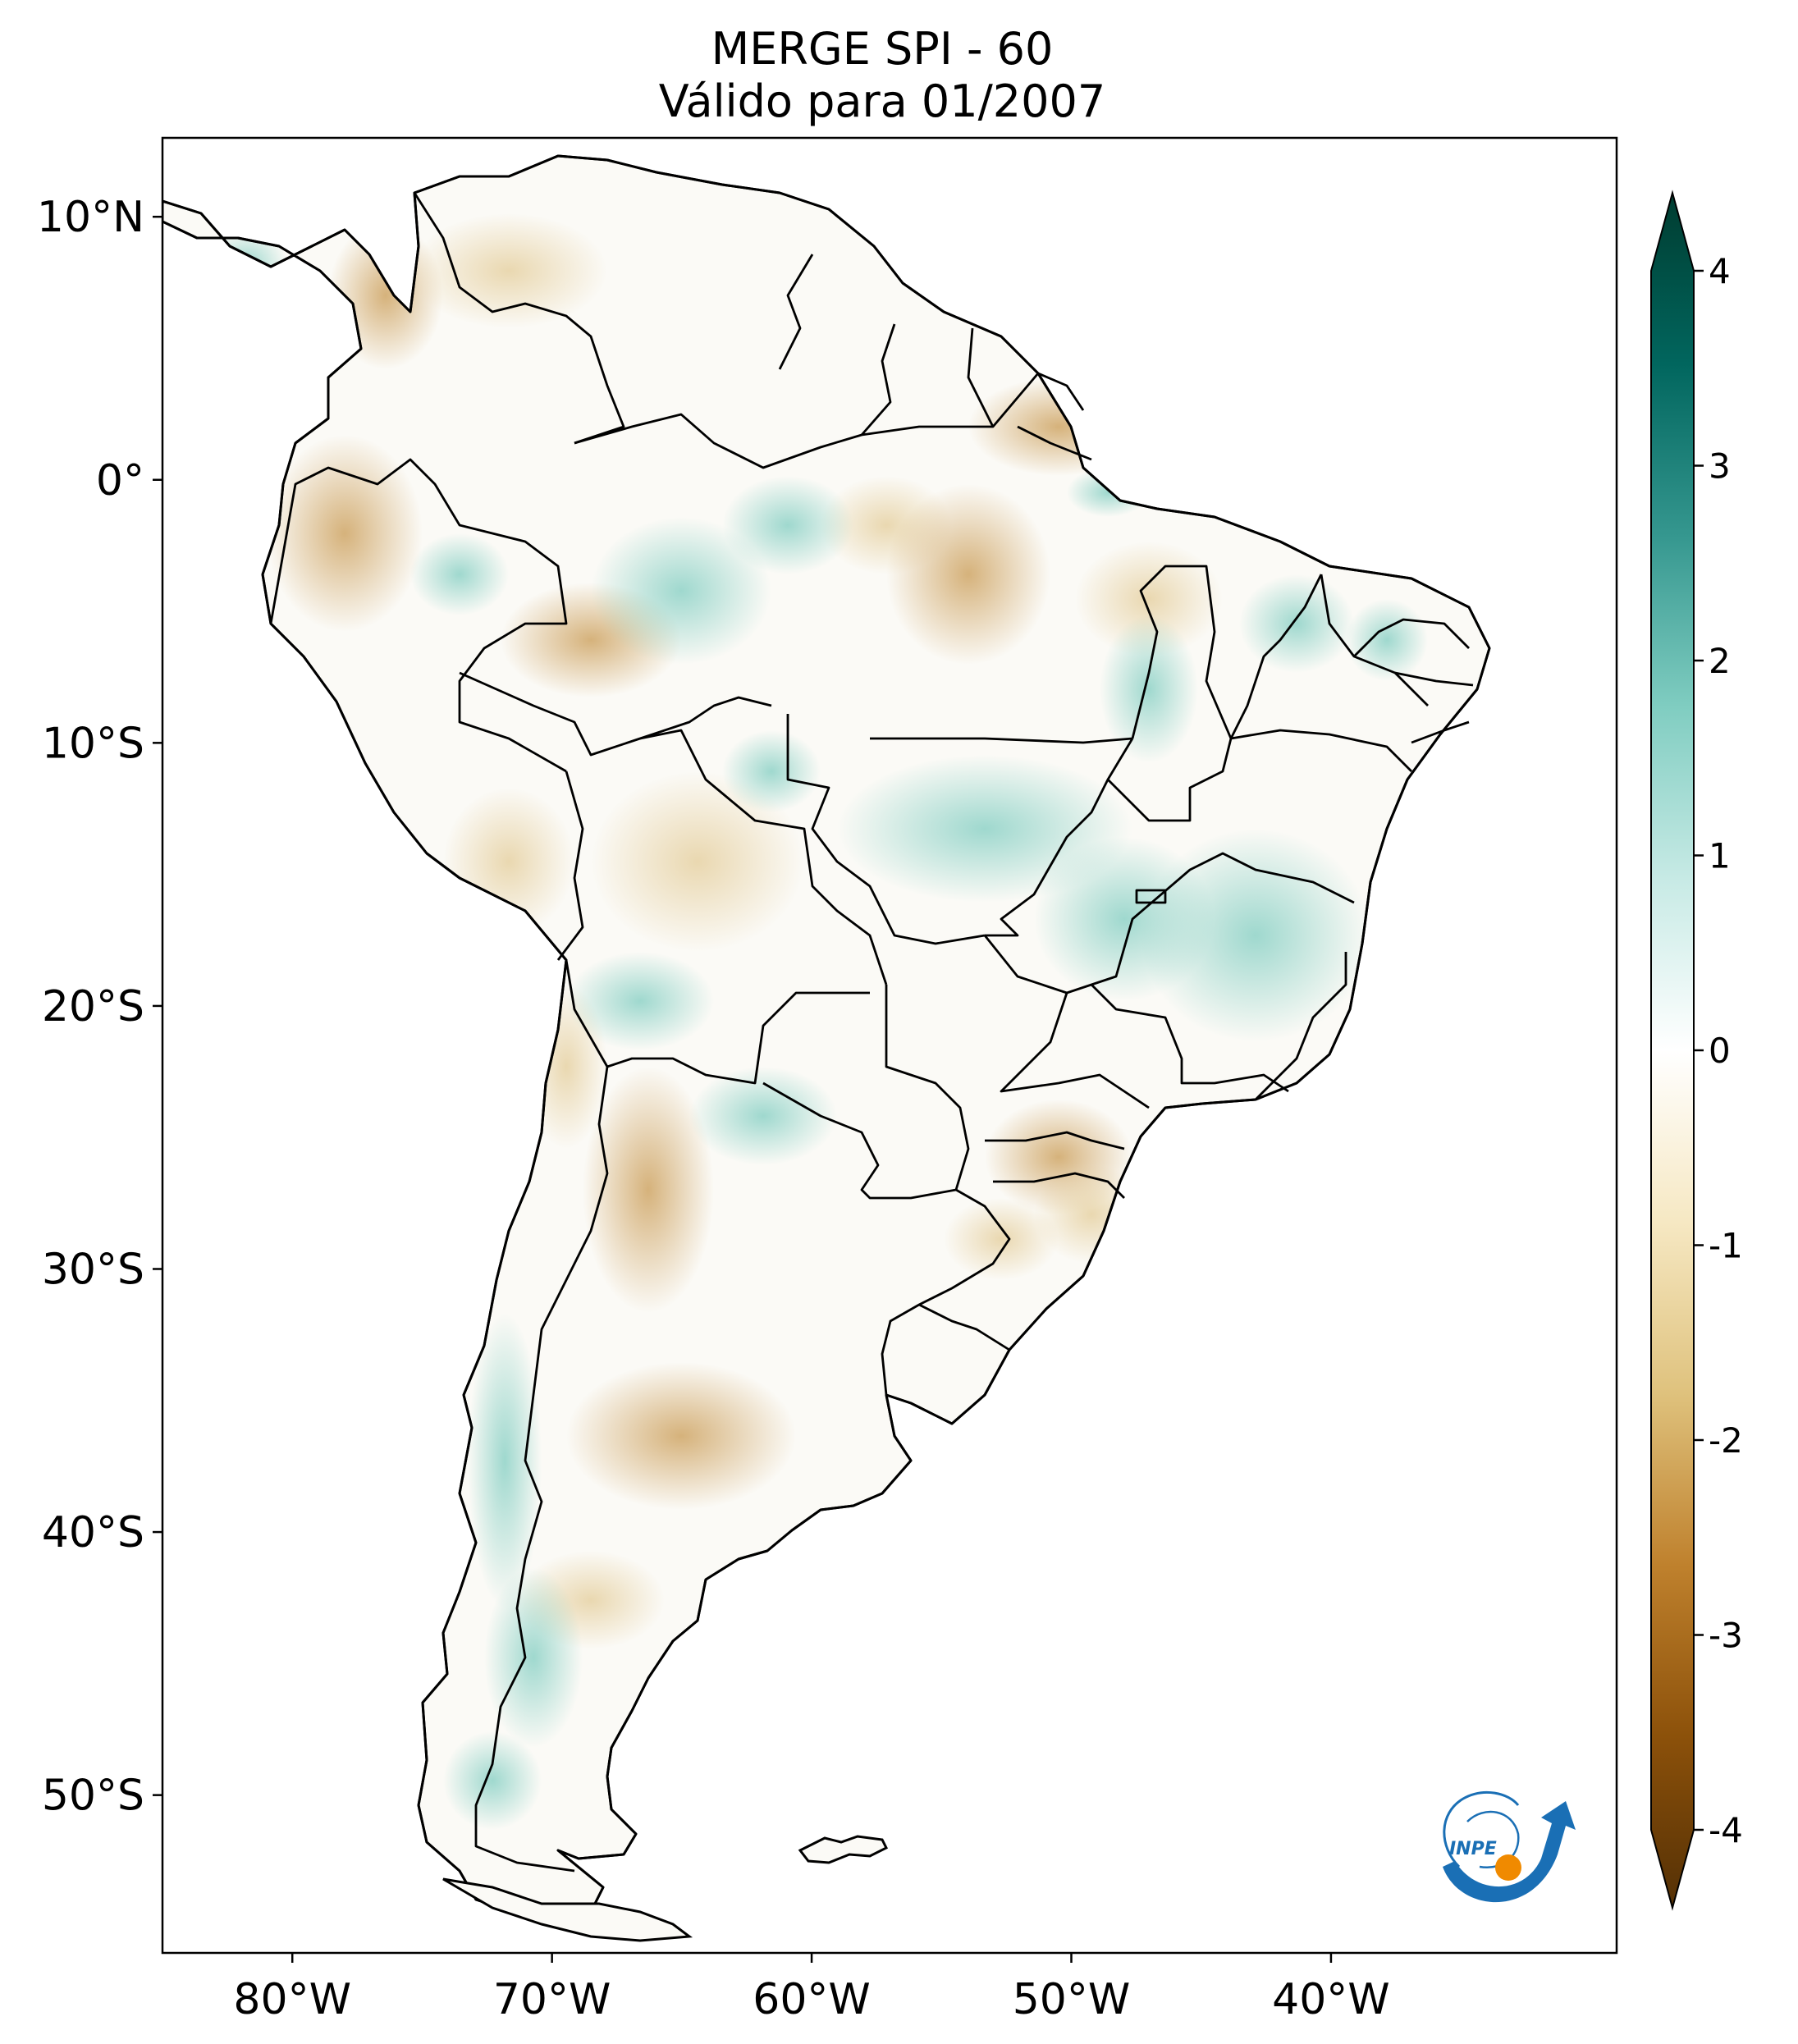  What do you see at coordinates (1720, 466) in the screenshot?
I see `colorbar-tick-label: 3` at bounding box center [1720, 466].